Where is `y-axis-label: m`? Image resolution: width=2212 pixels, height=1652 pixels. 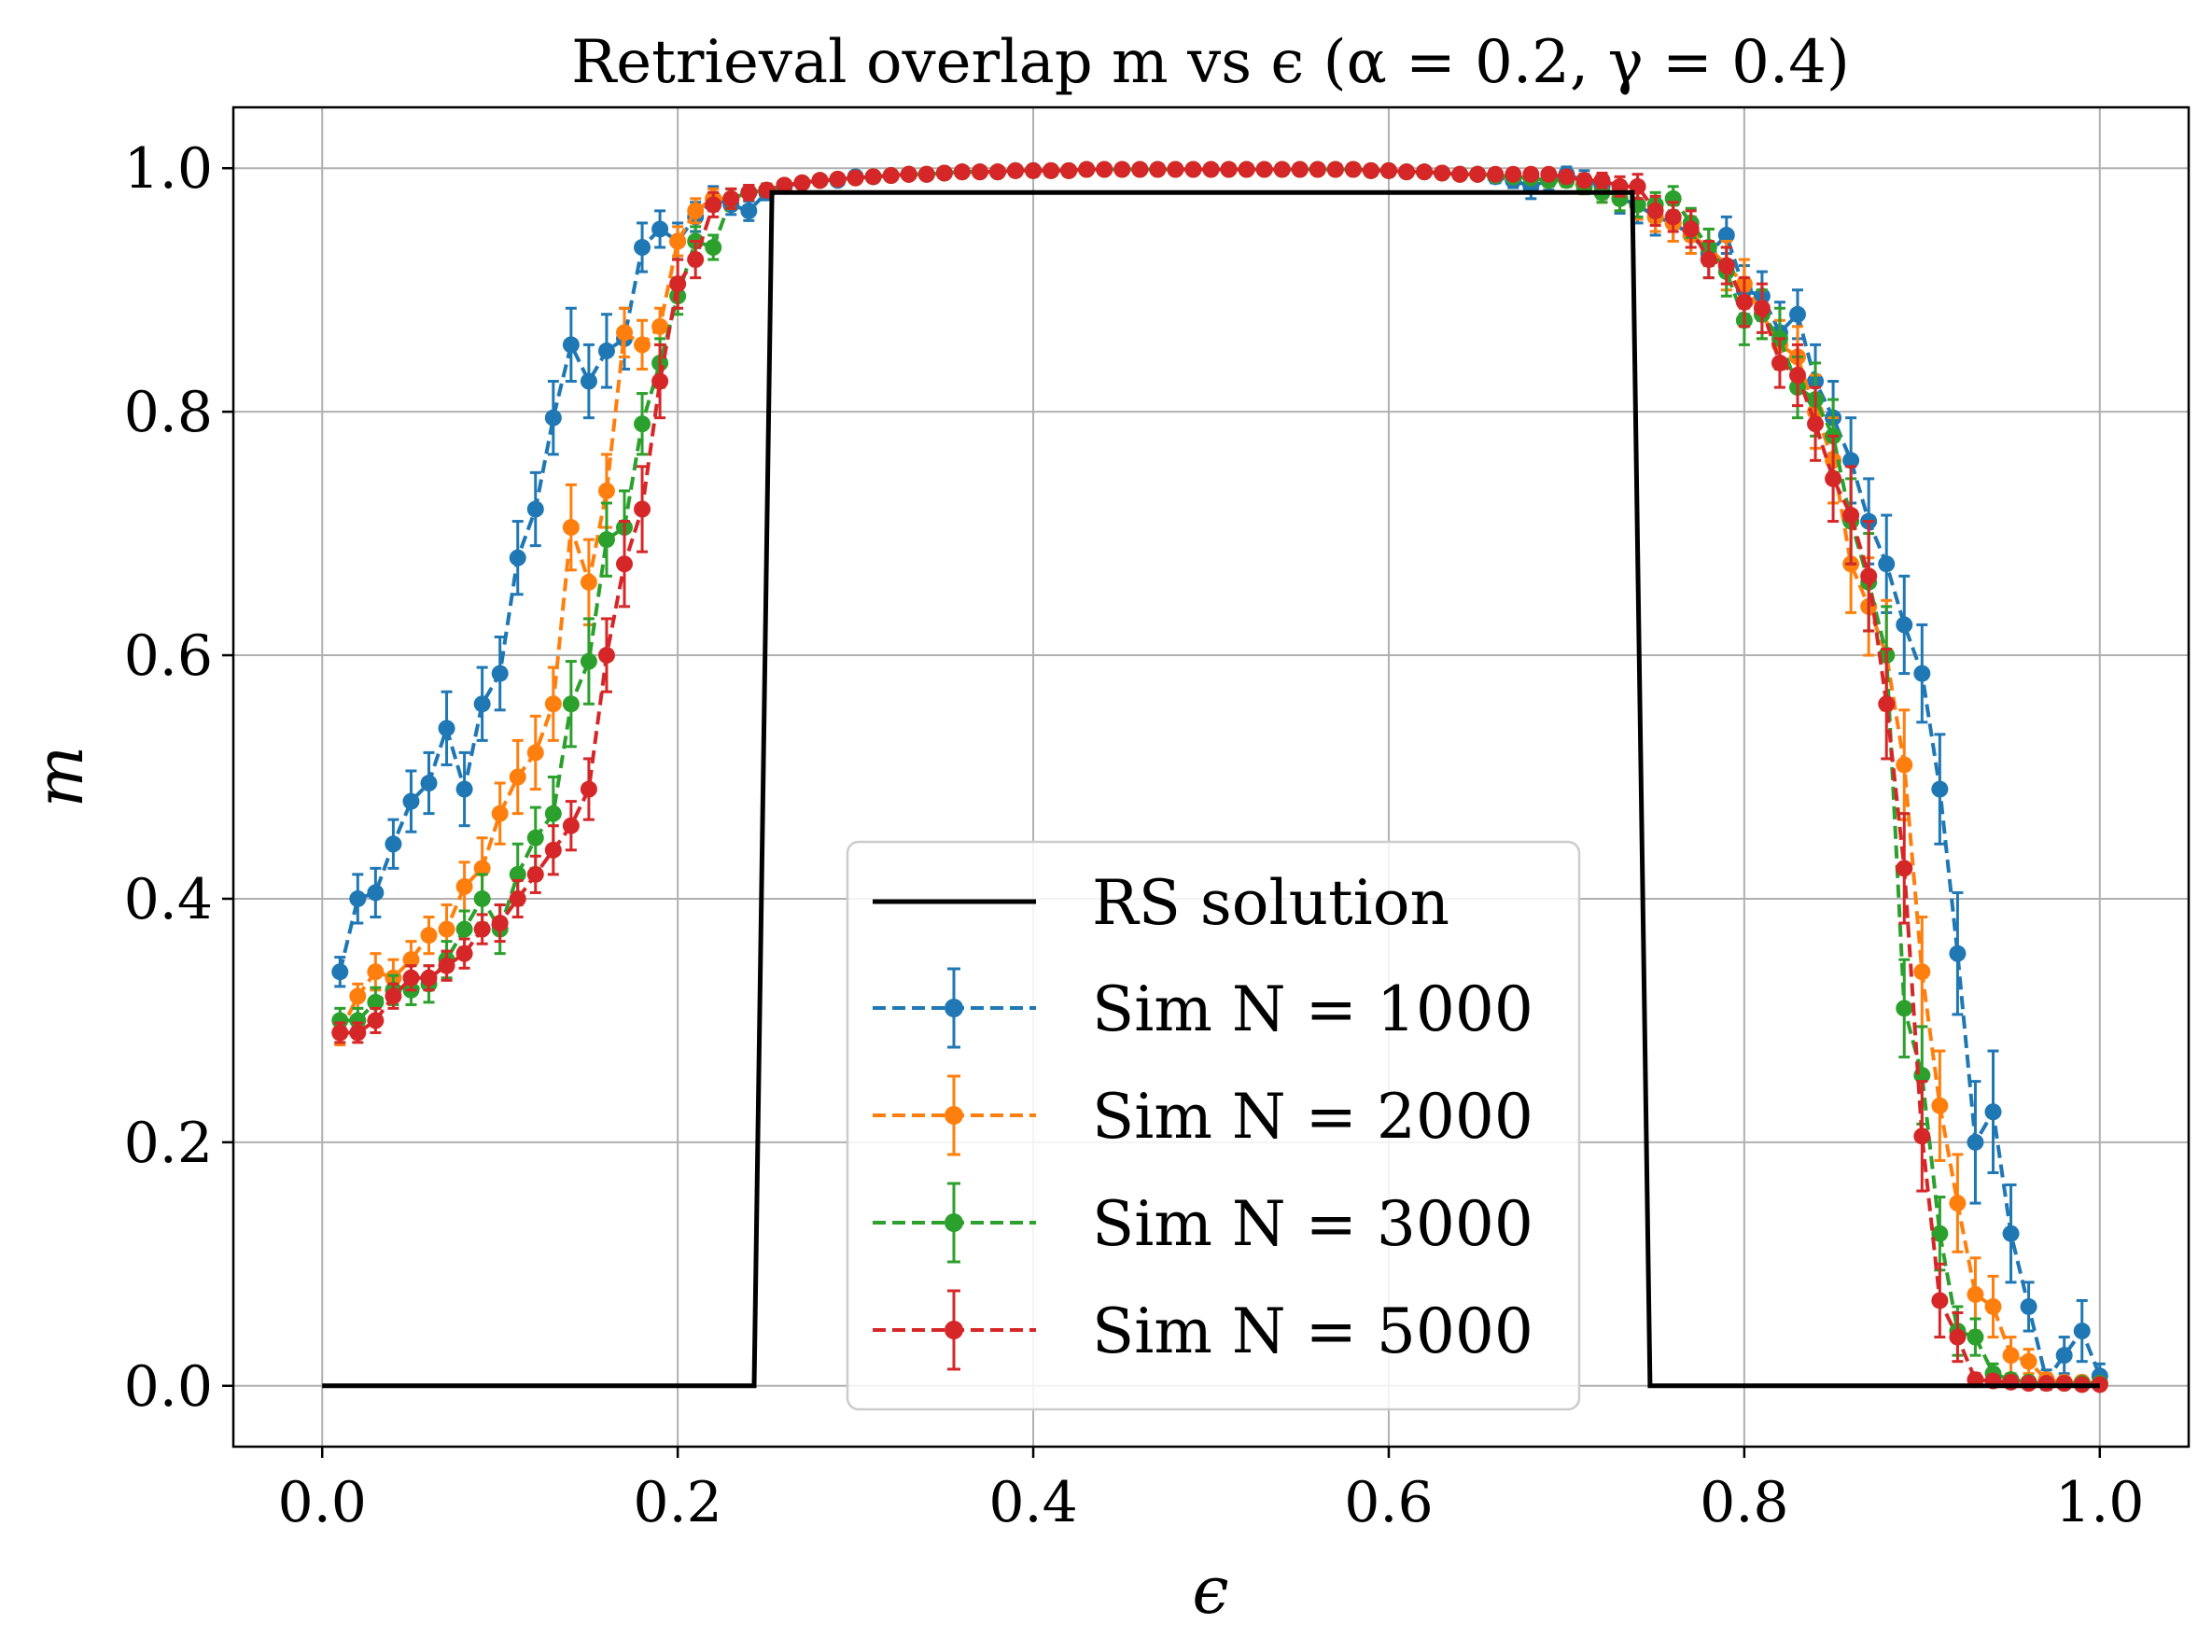
y-axis-label: m is located at coordinates (59, 776).